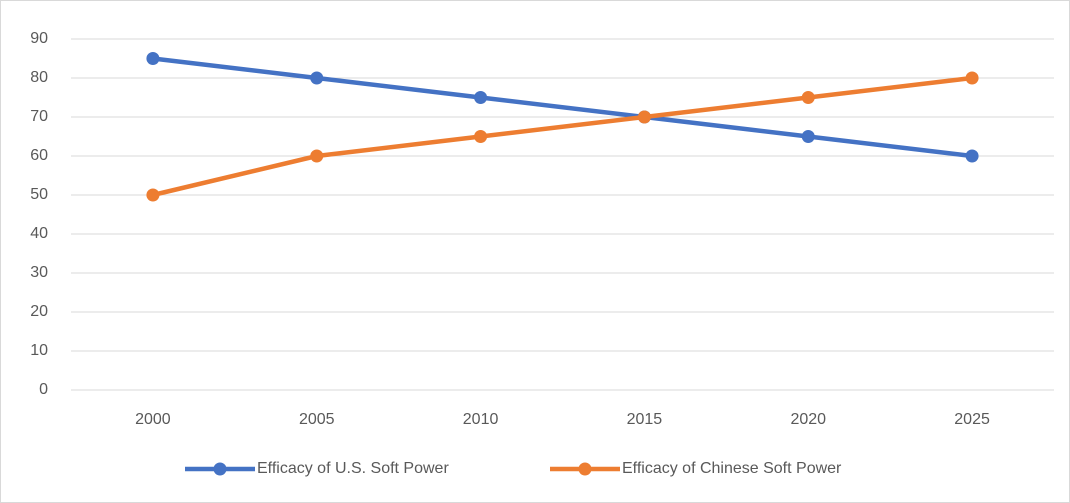 The image size is (1070, 503). I want to click on y-tick-label: 0, so click(43, 389).